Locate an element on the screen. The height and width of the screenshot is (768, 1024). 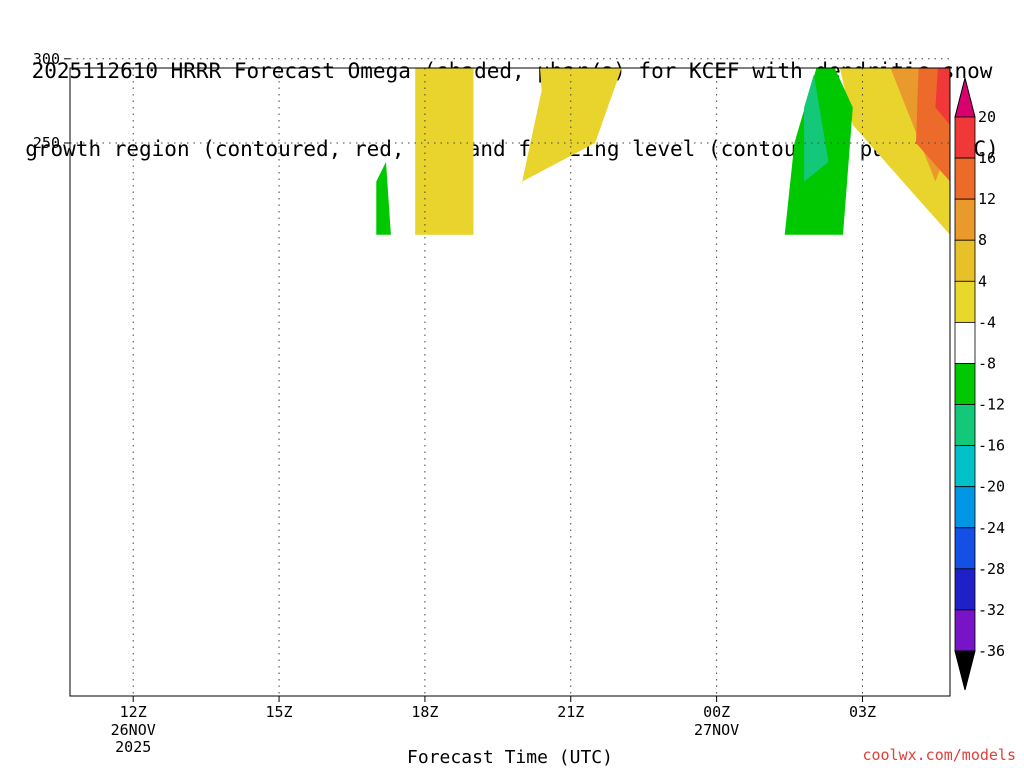
x-tick-label: 18Z is located at coordinates (424, 712).